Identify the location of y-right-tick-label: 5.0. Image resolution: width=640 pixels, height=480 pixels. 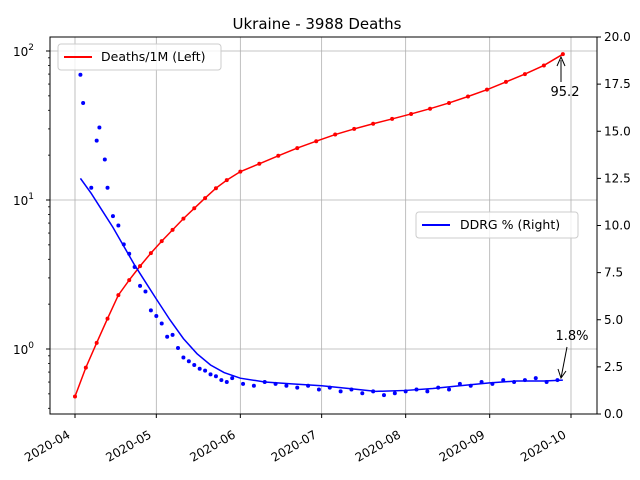
(613, 320).